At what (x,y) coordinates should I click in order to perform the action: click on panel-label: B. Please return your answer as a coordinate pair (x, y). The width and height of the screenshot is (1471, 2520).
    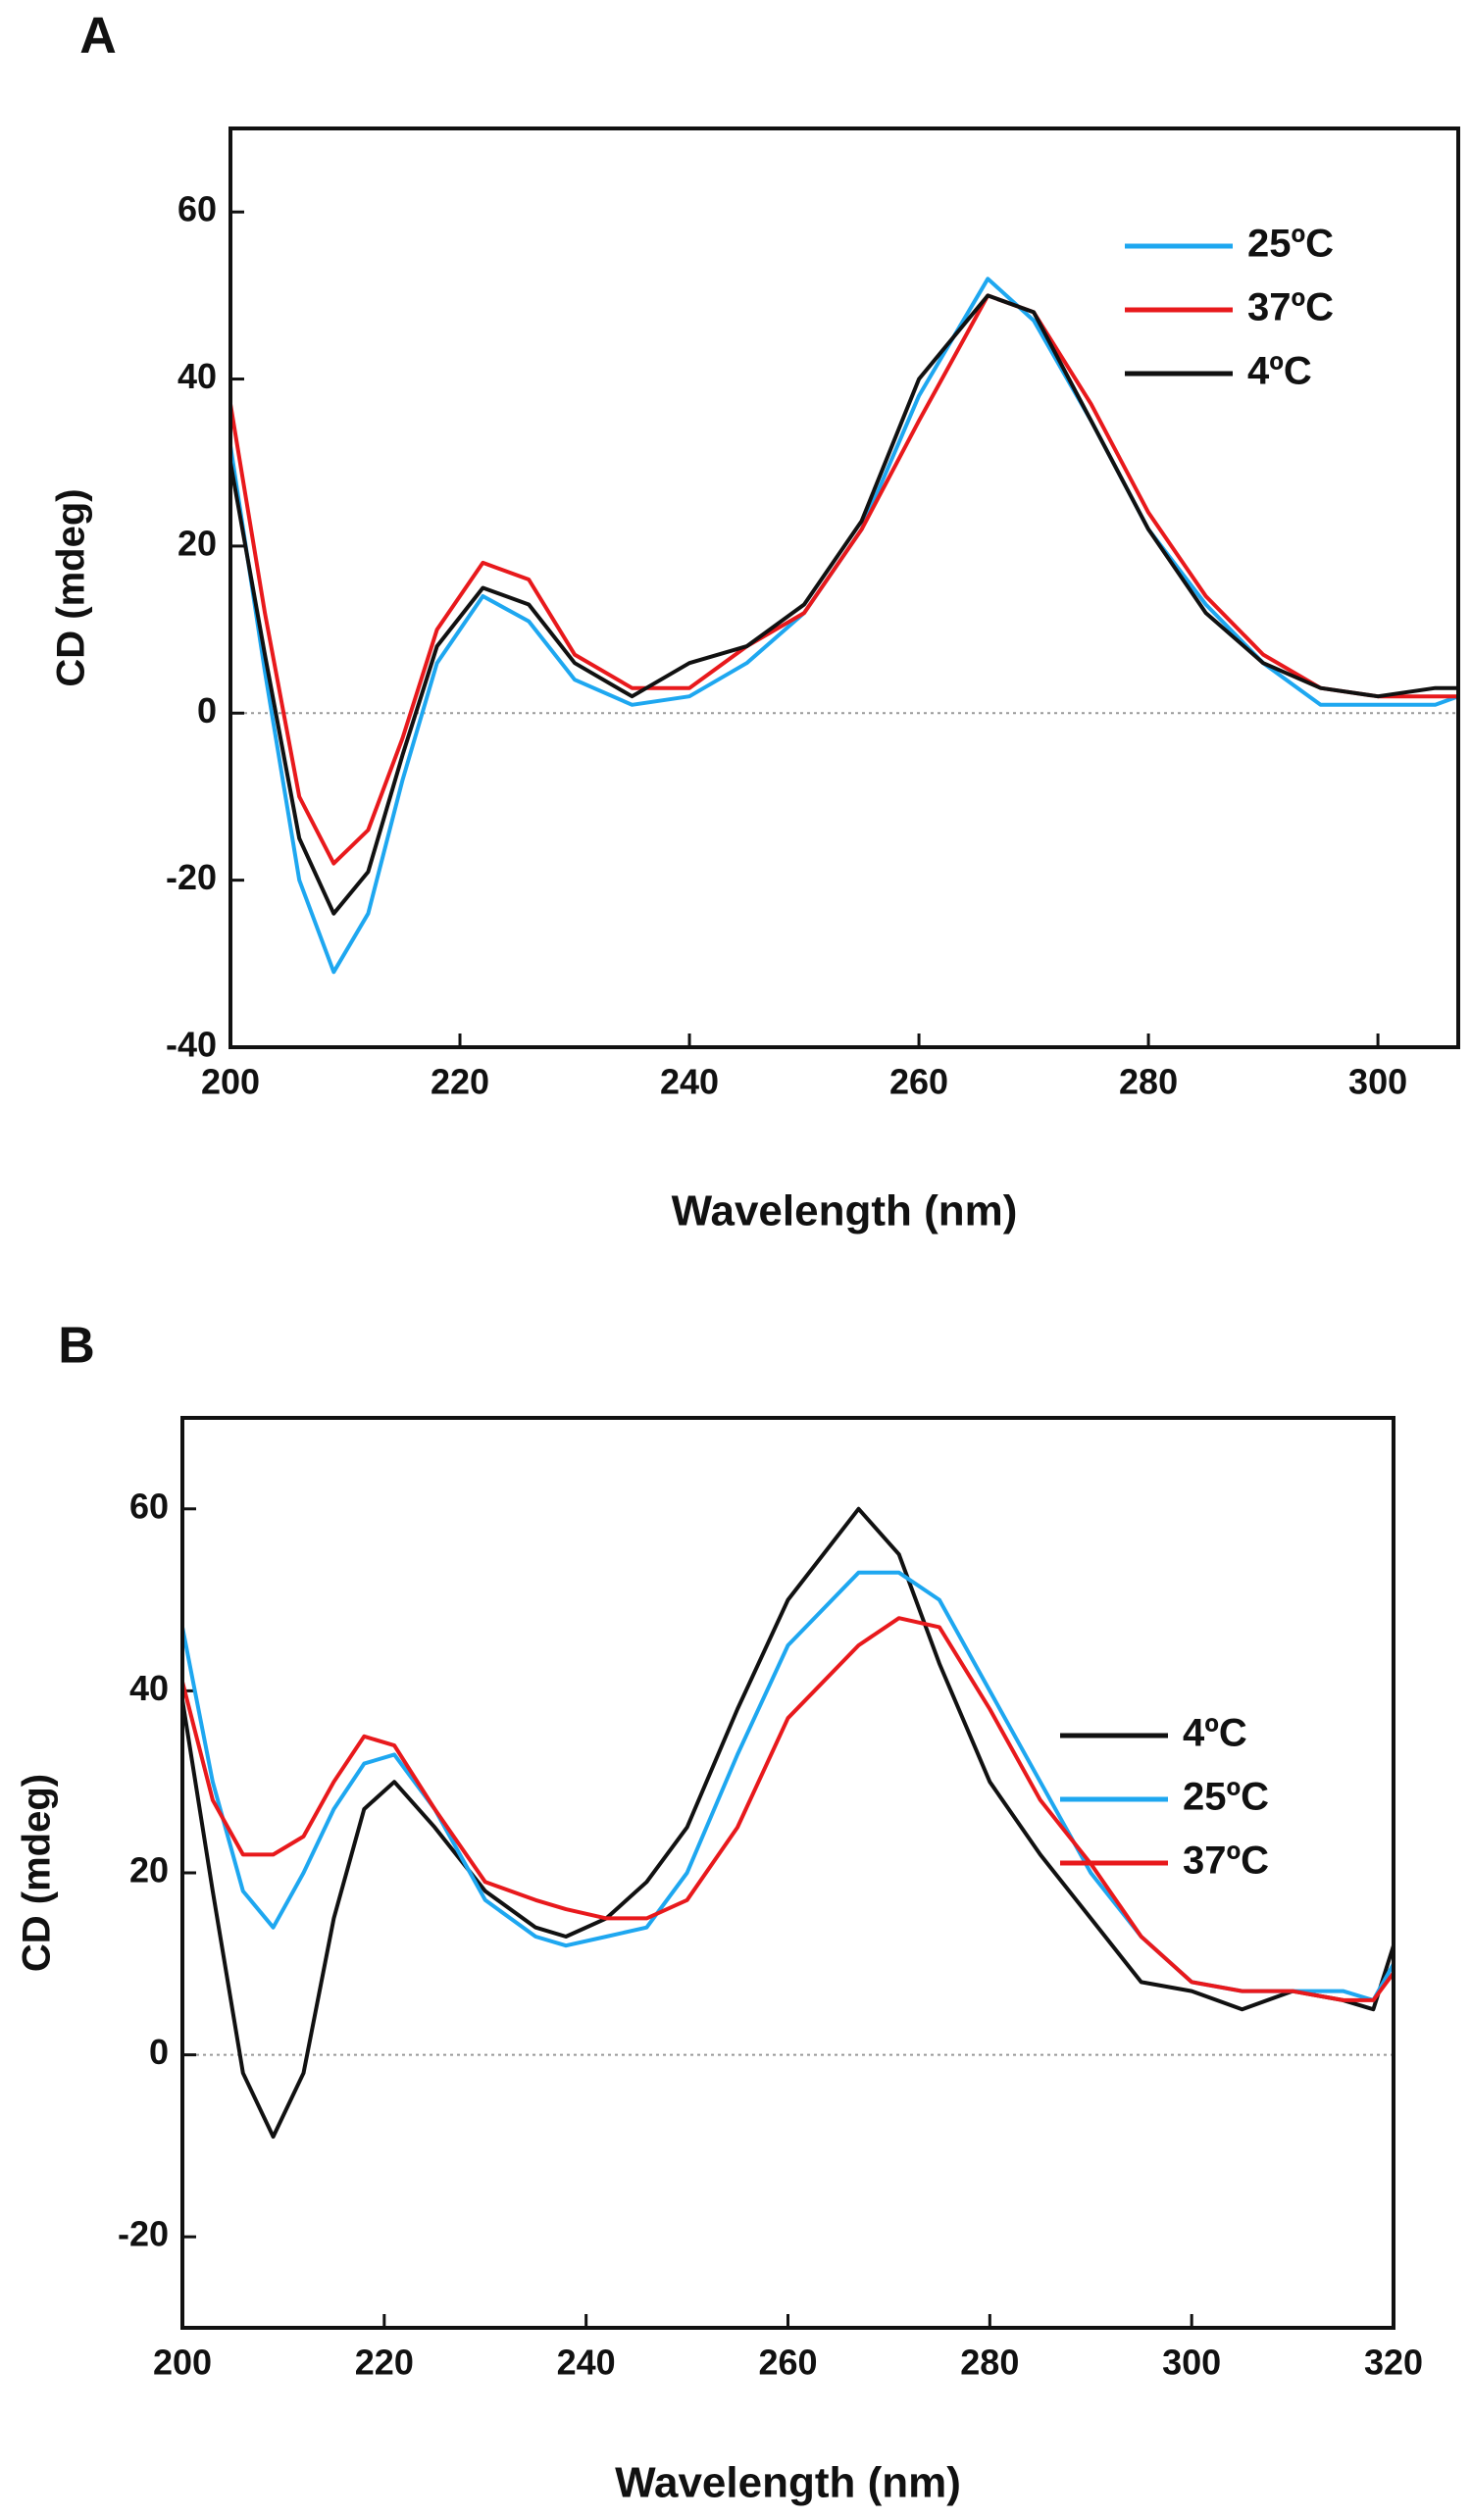
    Looking at the image, I should click on (77, 1346).